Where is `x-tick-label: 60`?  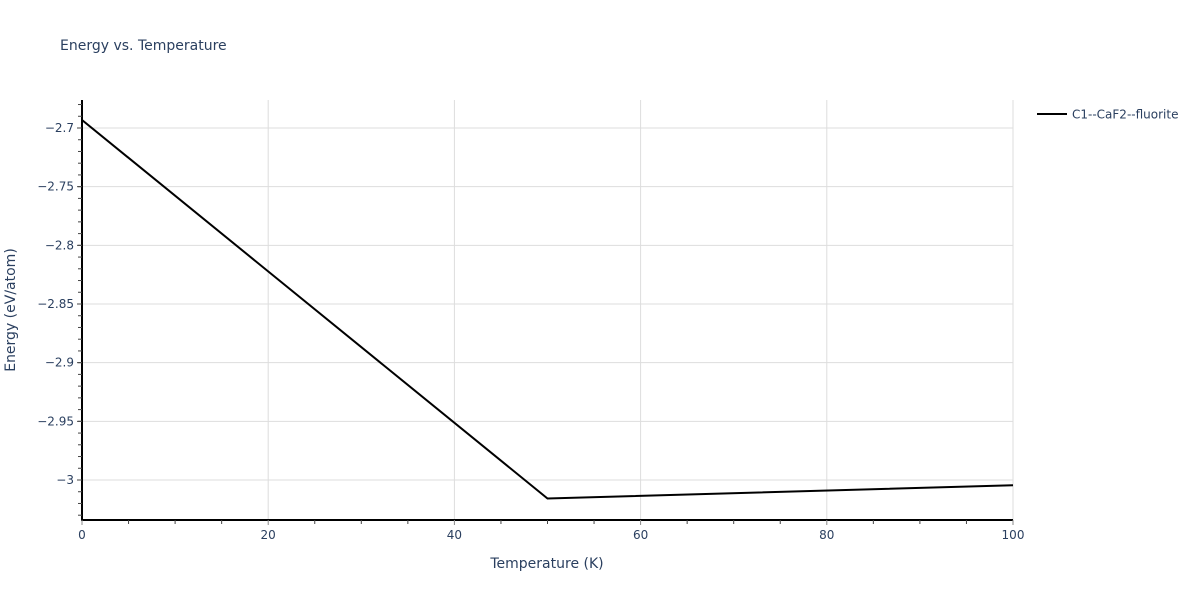
x-tick-label: 60 is located at coordinates (640, 535).